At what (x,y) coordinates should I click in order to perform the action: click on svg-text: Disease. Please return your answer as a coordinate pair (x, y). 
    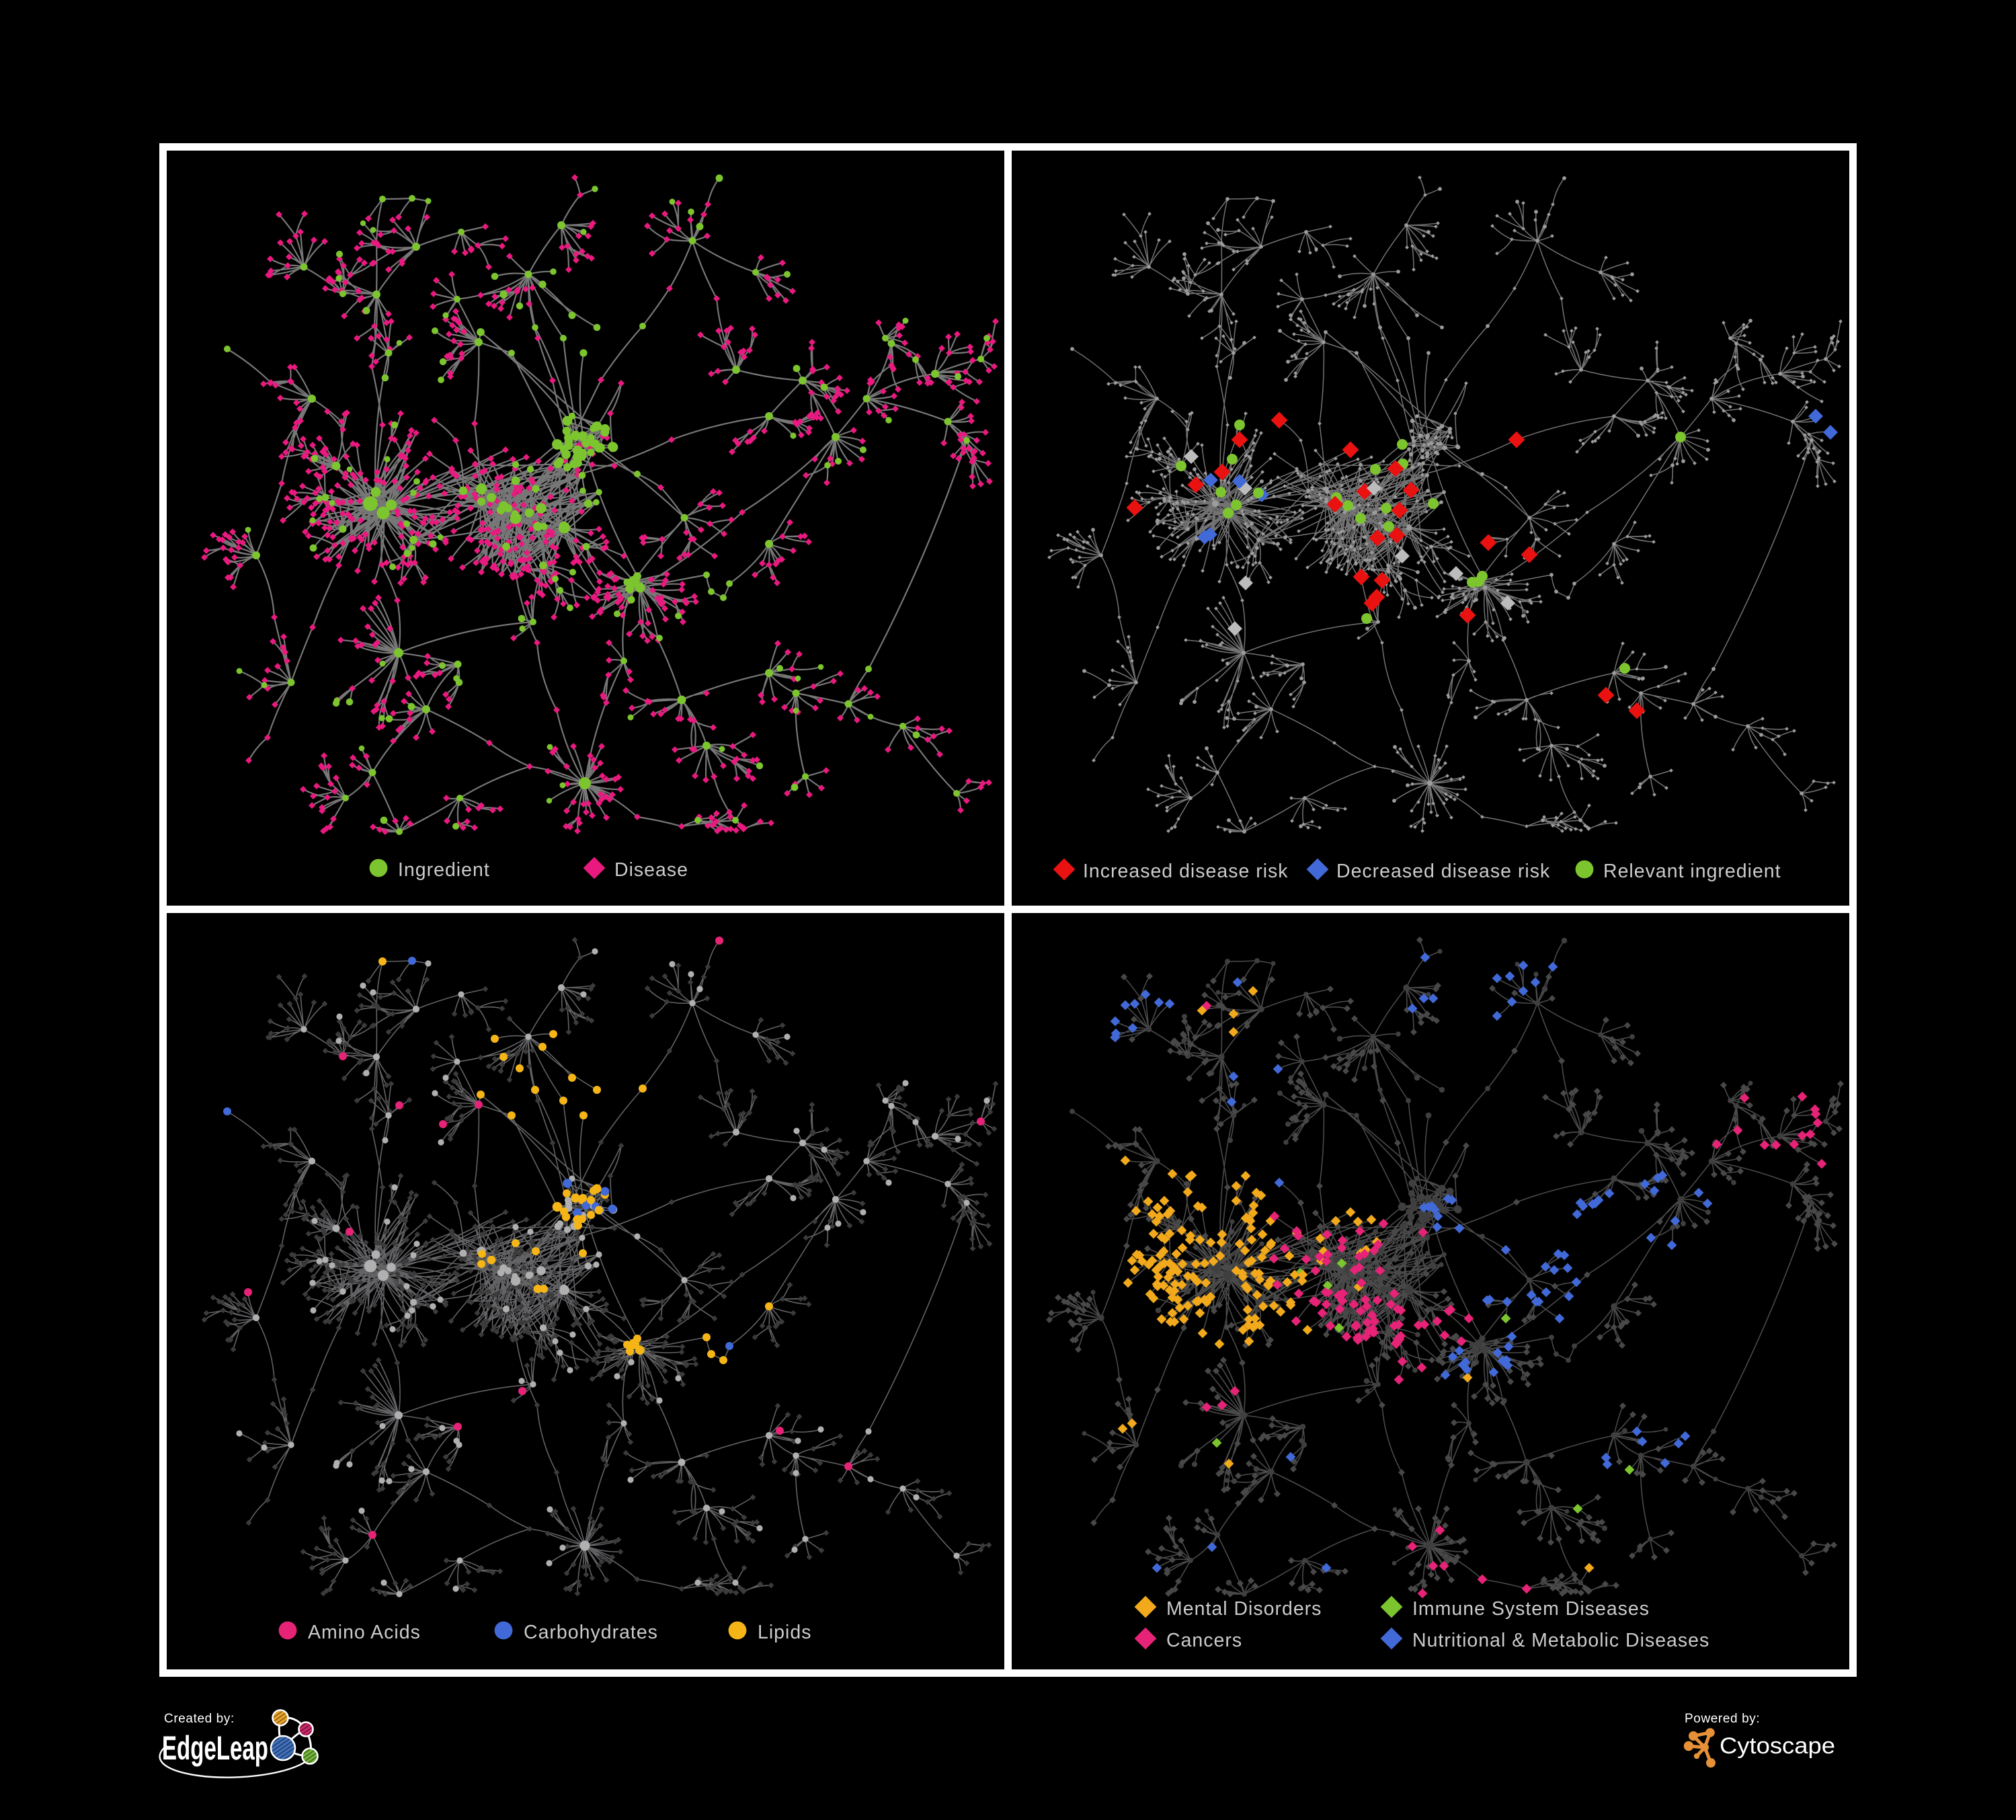
    Looking at the image, I should click on (651, 870).